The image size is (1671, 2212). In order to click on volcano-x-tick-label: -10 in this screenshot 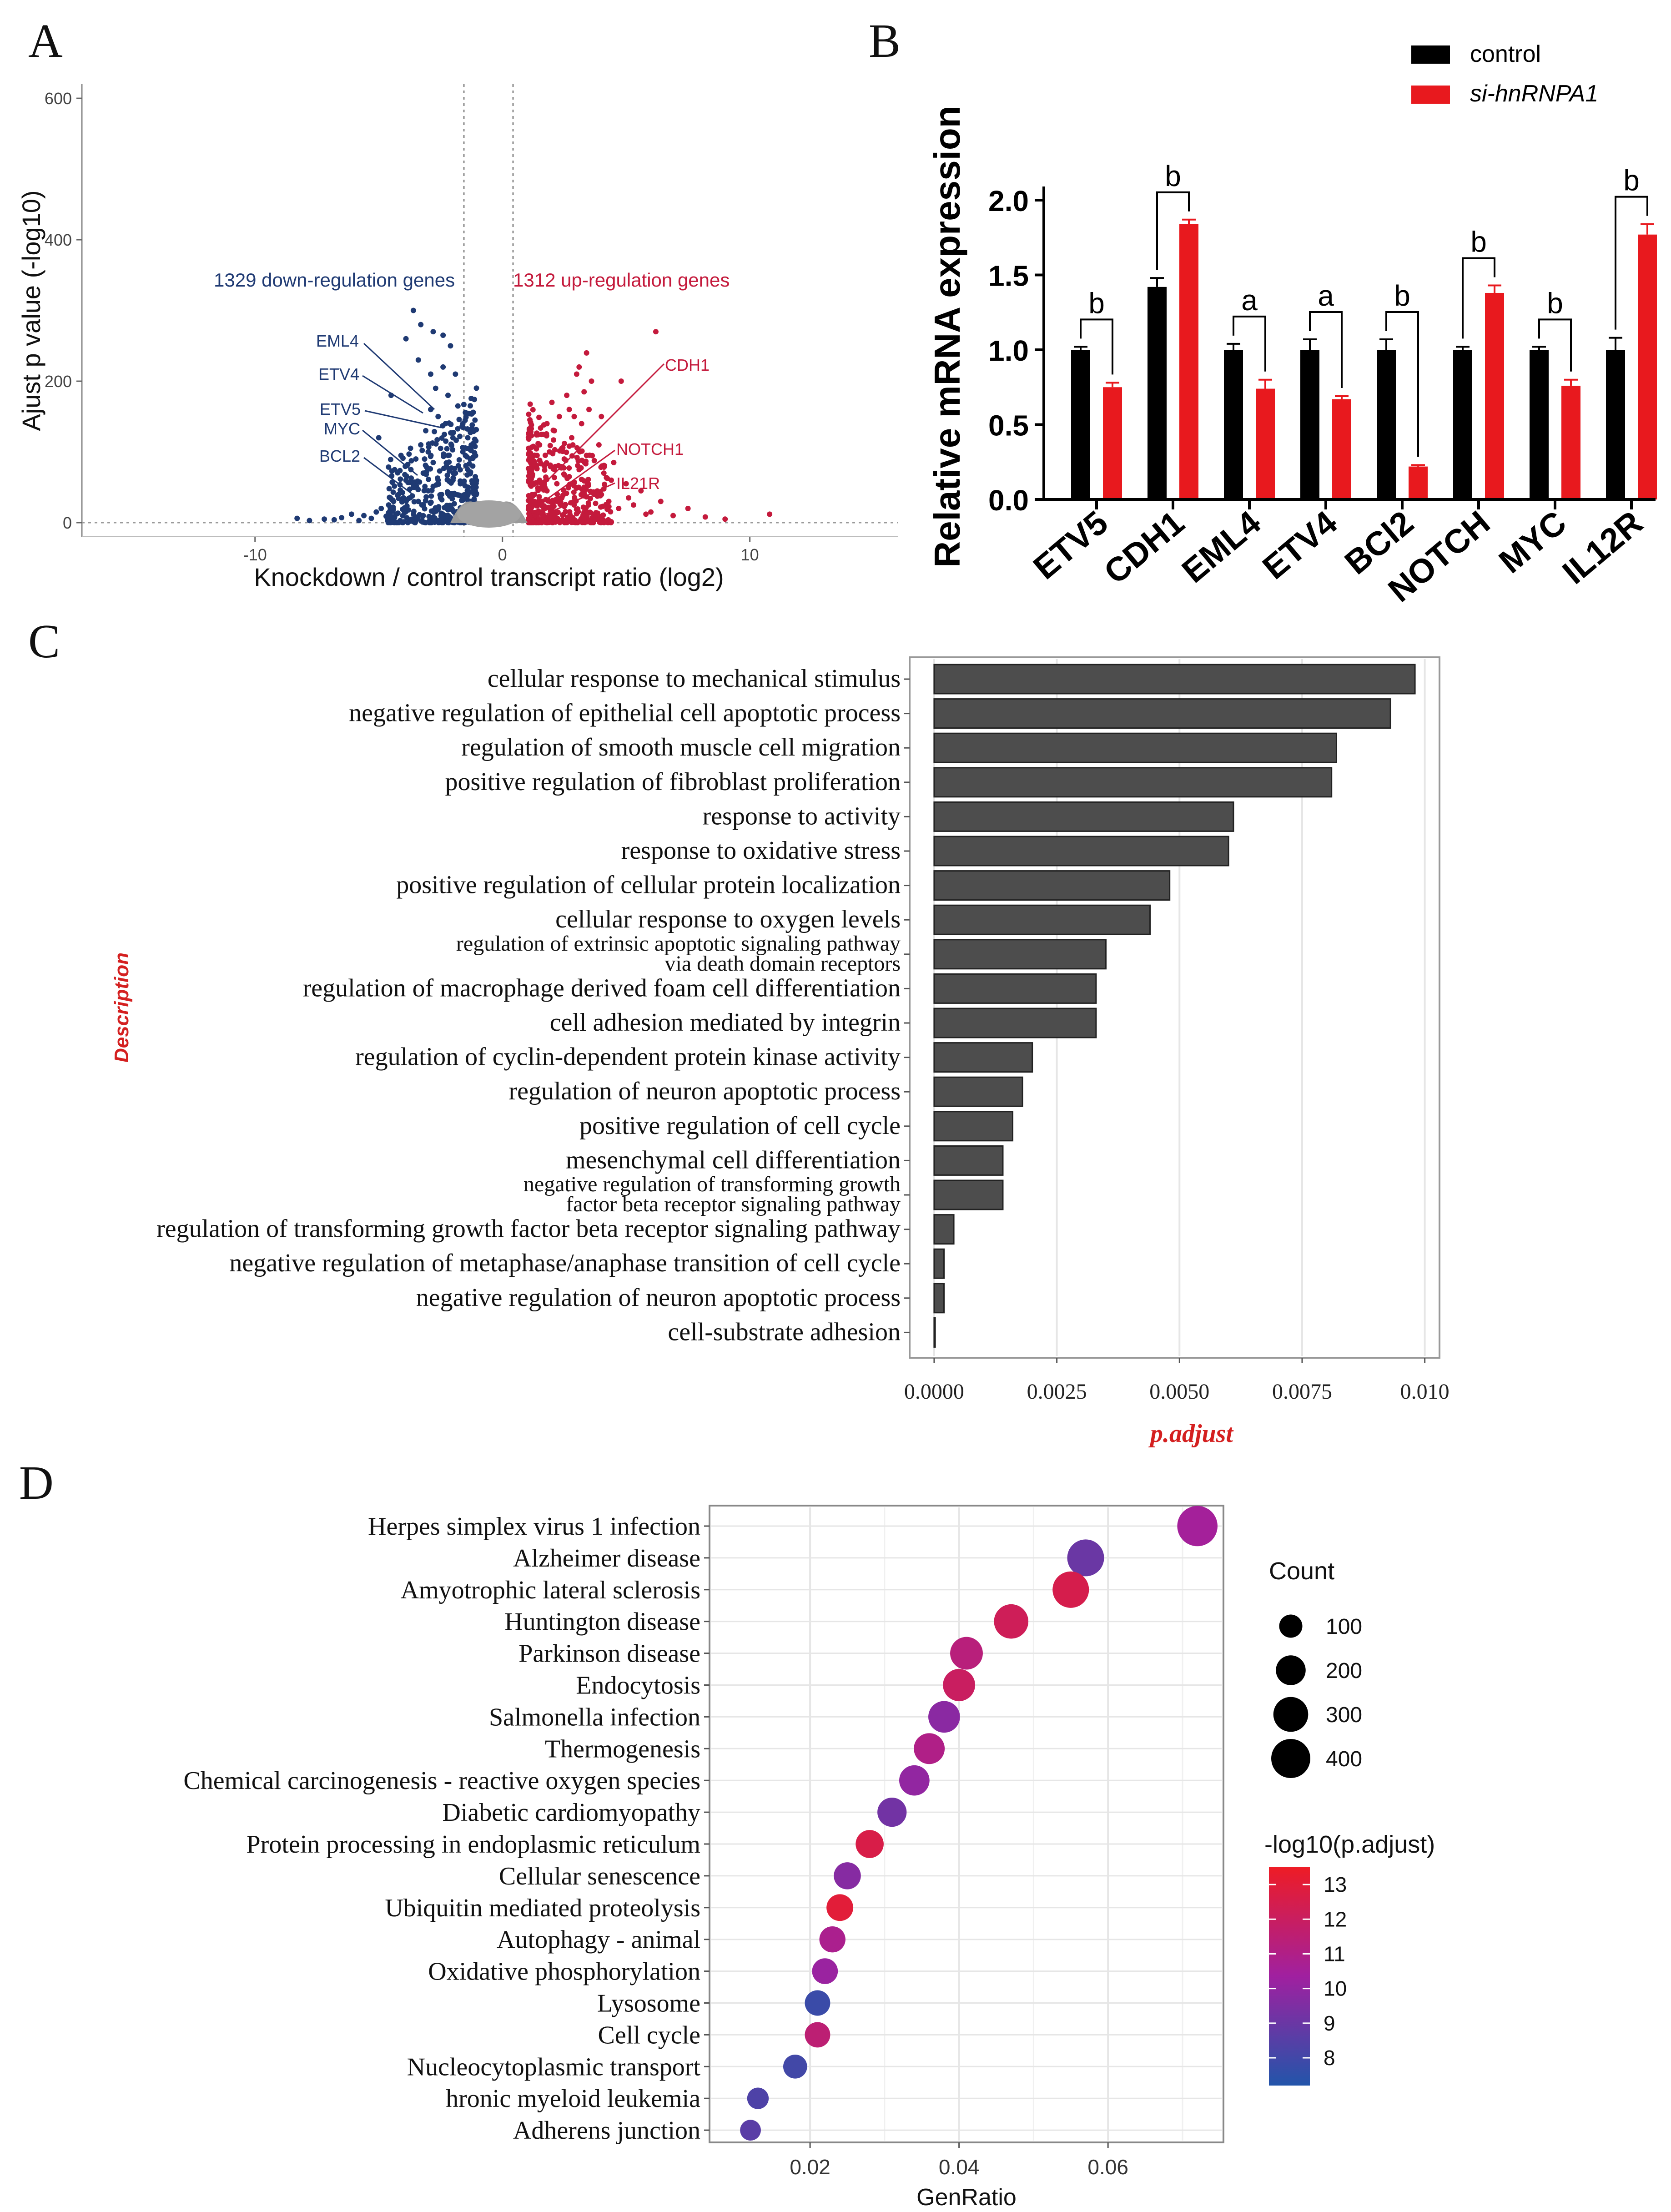, I will do `click(255, 554)`.